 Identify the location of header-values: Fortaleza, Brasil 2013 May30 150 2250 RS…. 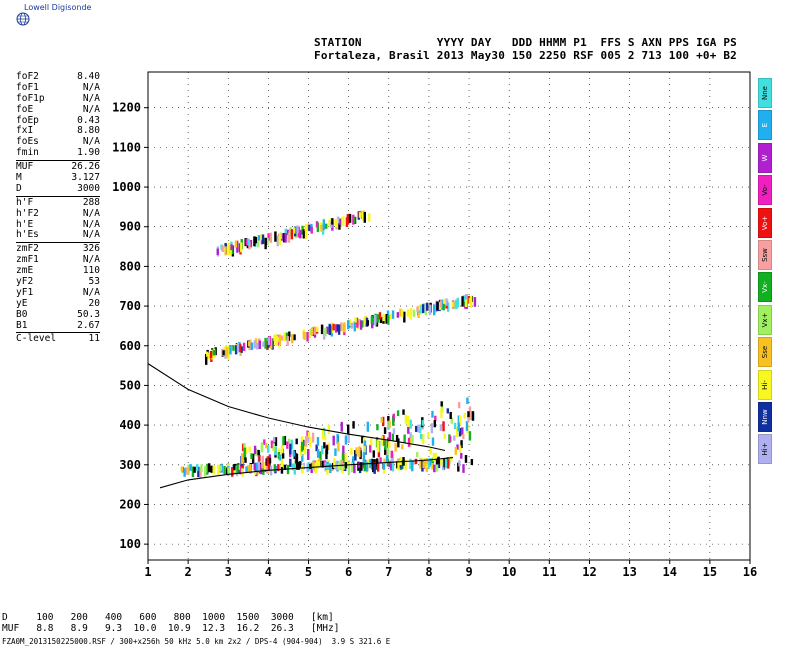
(525, 55).